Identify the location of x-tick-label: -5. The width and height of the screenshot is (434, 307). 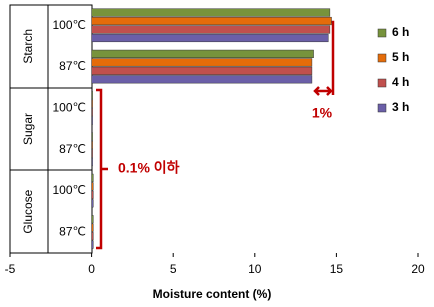
(10, 269).